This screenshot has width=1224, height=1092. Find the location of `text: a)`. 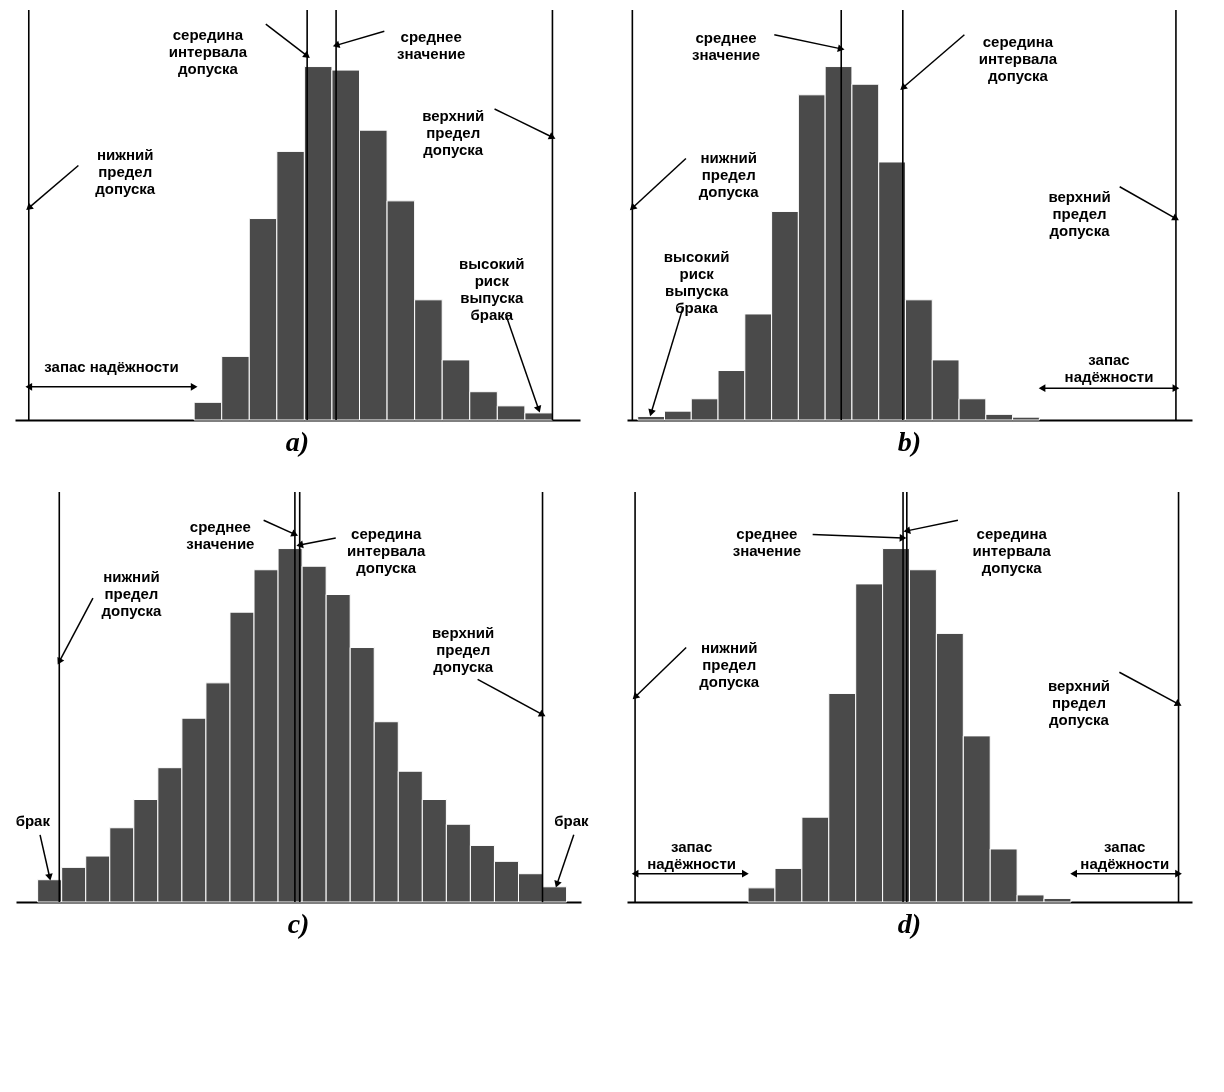

text: a) is located at coordinates (297, 441).